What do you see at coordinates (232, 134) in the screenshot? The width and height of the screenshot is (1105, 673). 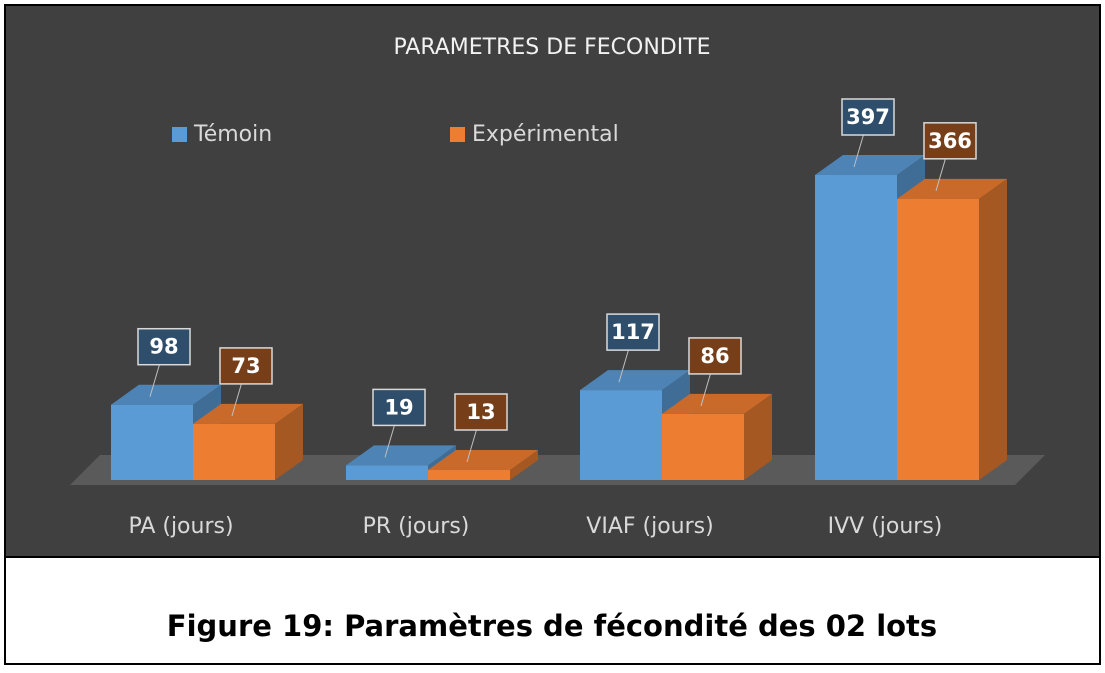 I see `legend-label: Témoin` at bounding box center [232, 134].